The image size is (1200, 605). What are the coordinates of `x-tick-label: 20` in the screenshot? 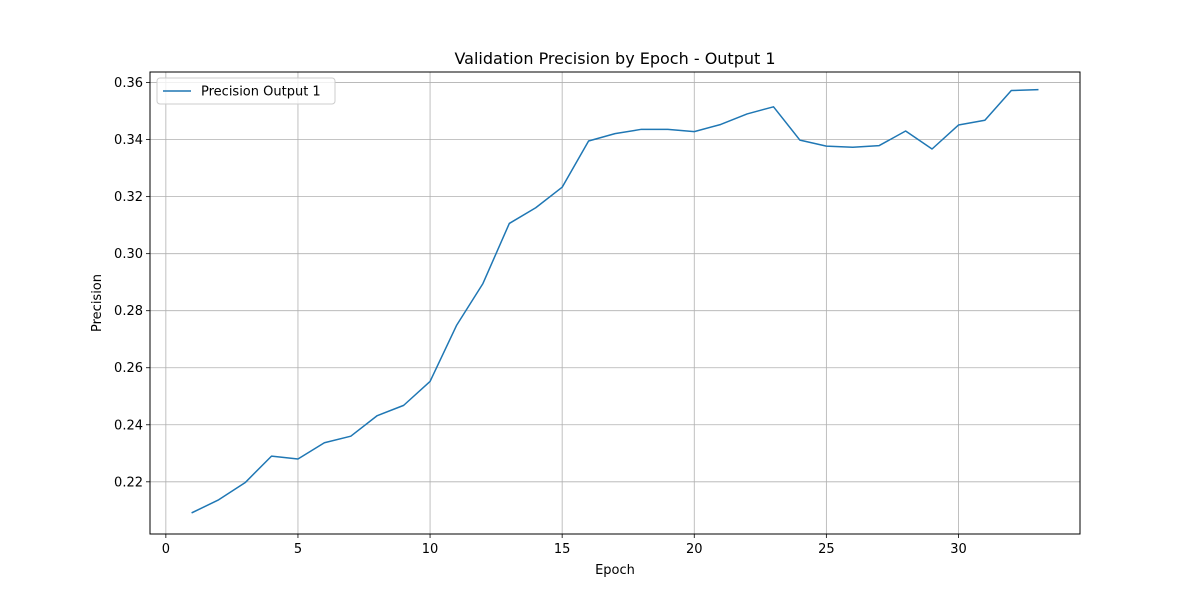 It's located at (694, 549).